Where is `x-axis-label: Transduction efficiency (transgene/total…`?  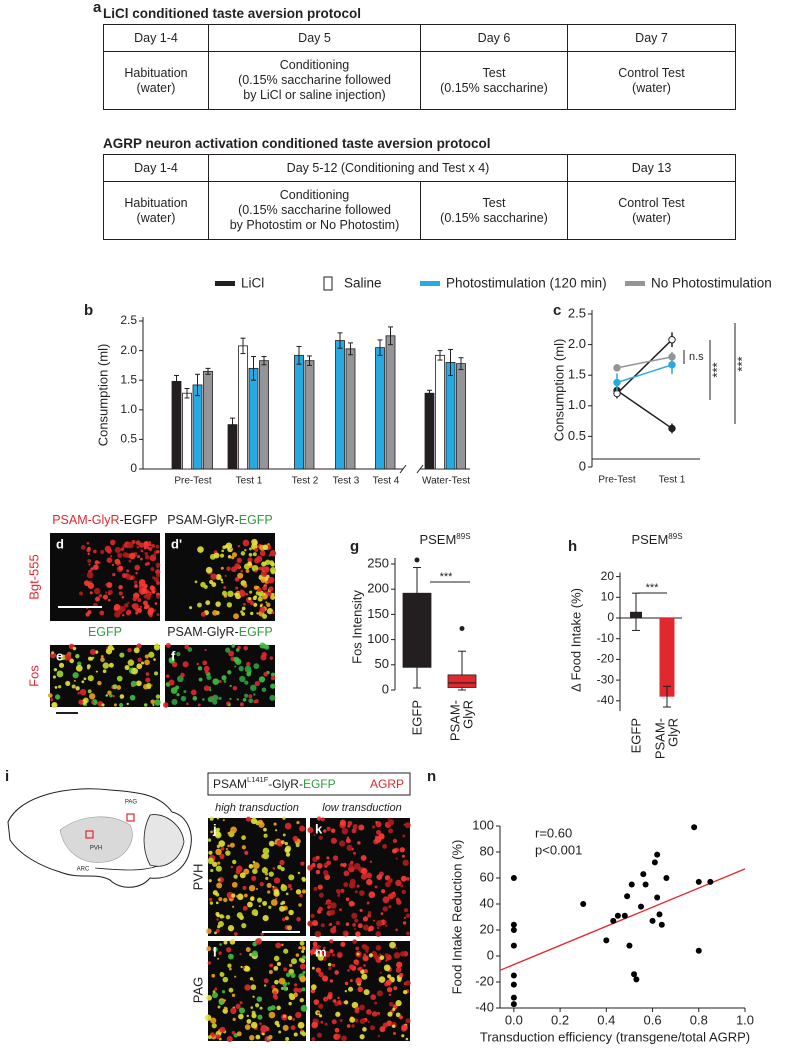 x-axis-label: Transduction efficiency (transgene/total… is located at coordinates (615, 1036).